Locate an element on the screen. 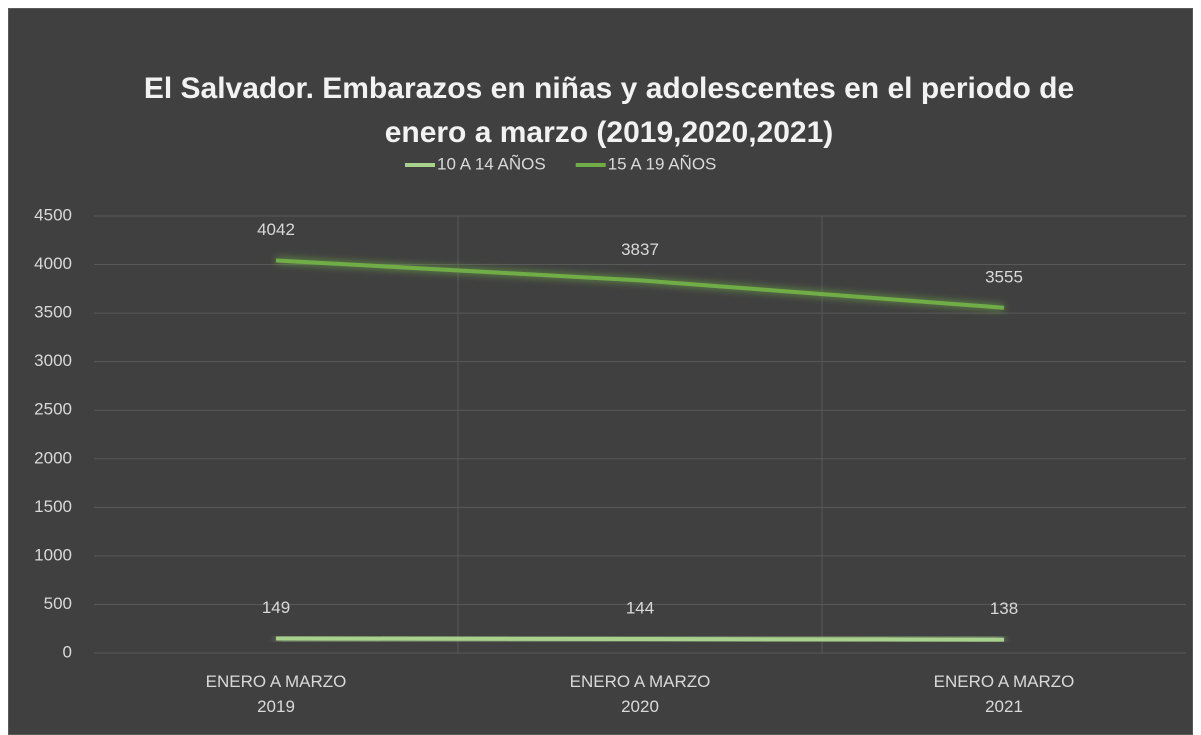 The height and width of the screenshot is (735, 1201). y-tick-label: 2000 is located at coordinates (53, 457).